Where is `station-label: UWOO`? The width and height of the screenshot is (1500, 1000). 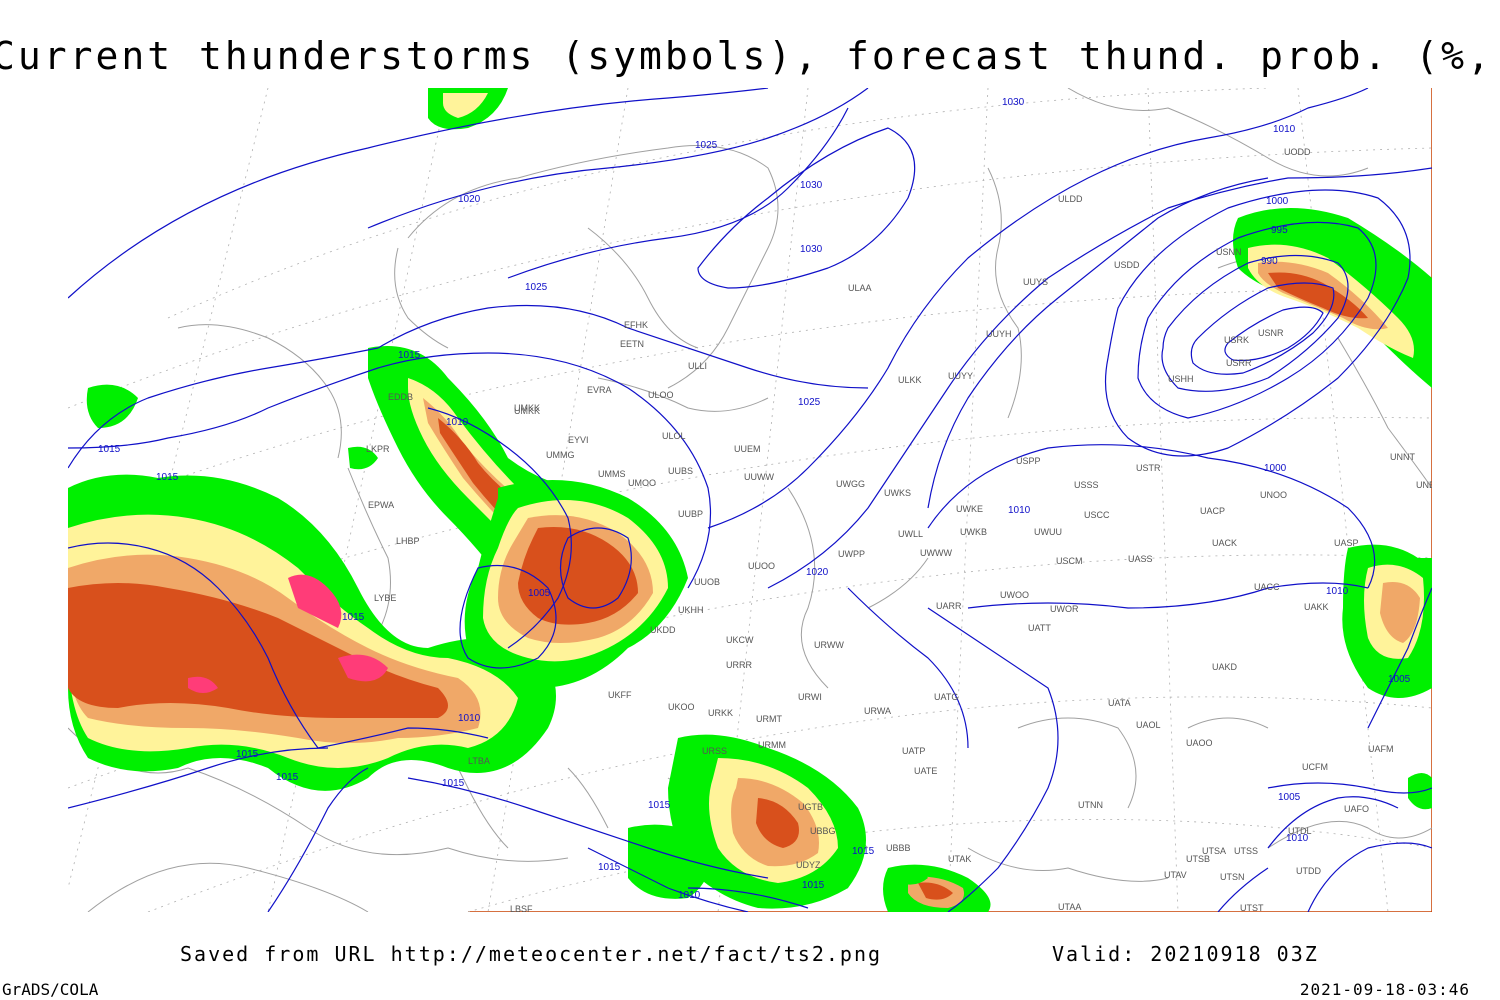
station-label: UWOO is located at coordinates (1014, 595).